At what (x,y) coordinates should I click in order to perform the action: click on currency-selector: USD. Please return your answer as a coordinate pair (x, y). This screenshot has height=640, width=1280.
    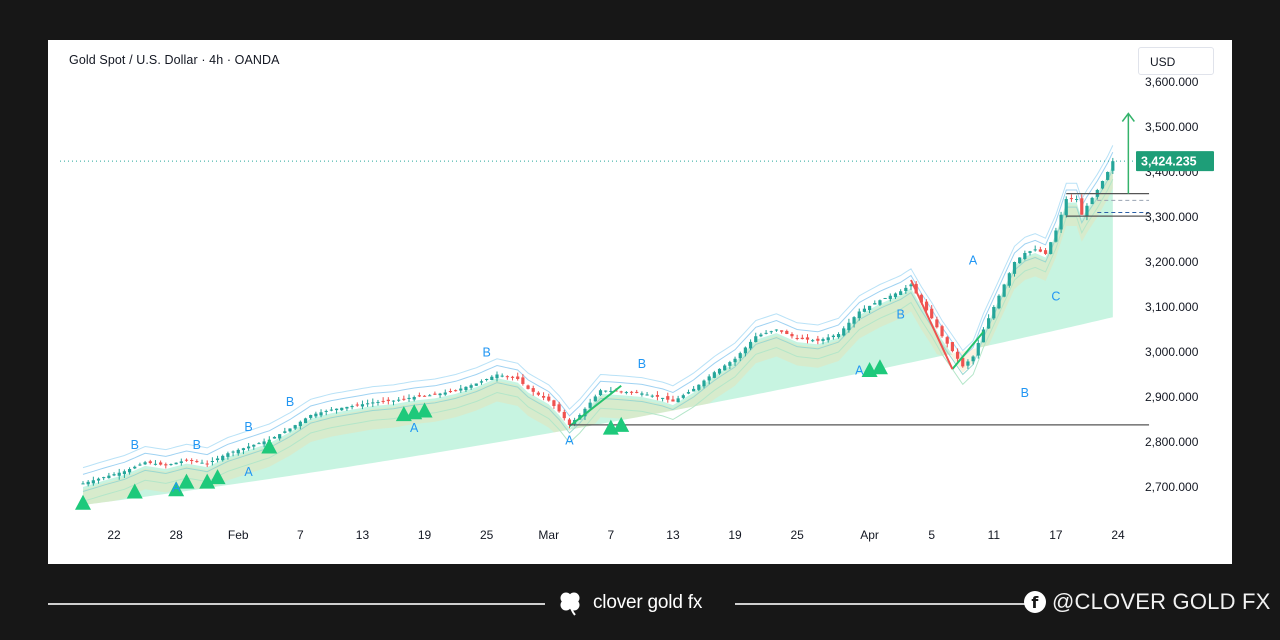
    Looking at the image, I should click on (1176, 61).